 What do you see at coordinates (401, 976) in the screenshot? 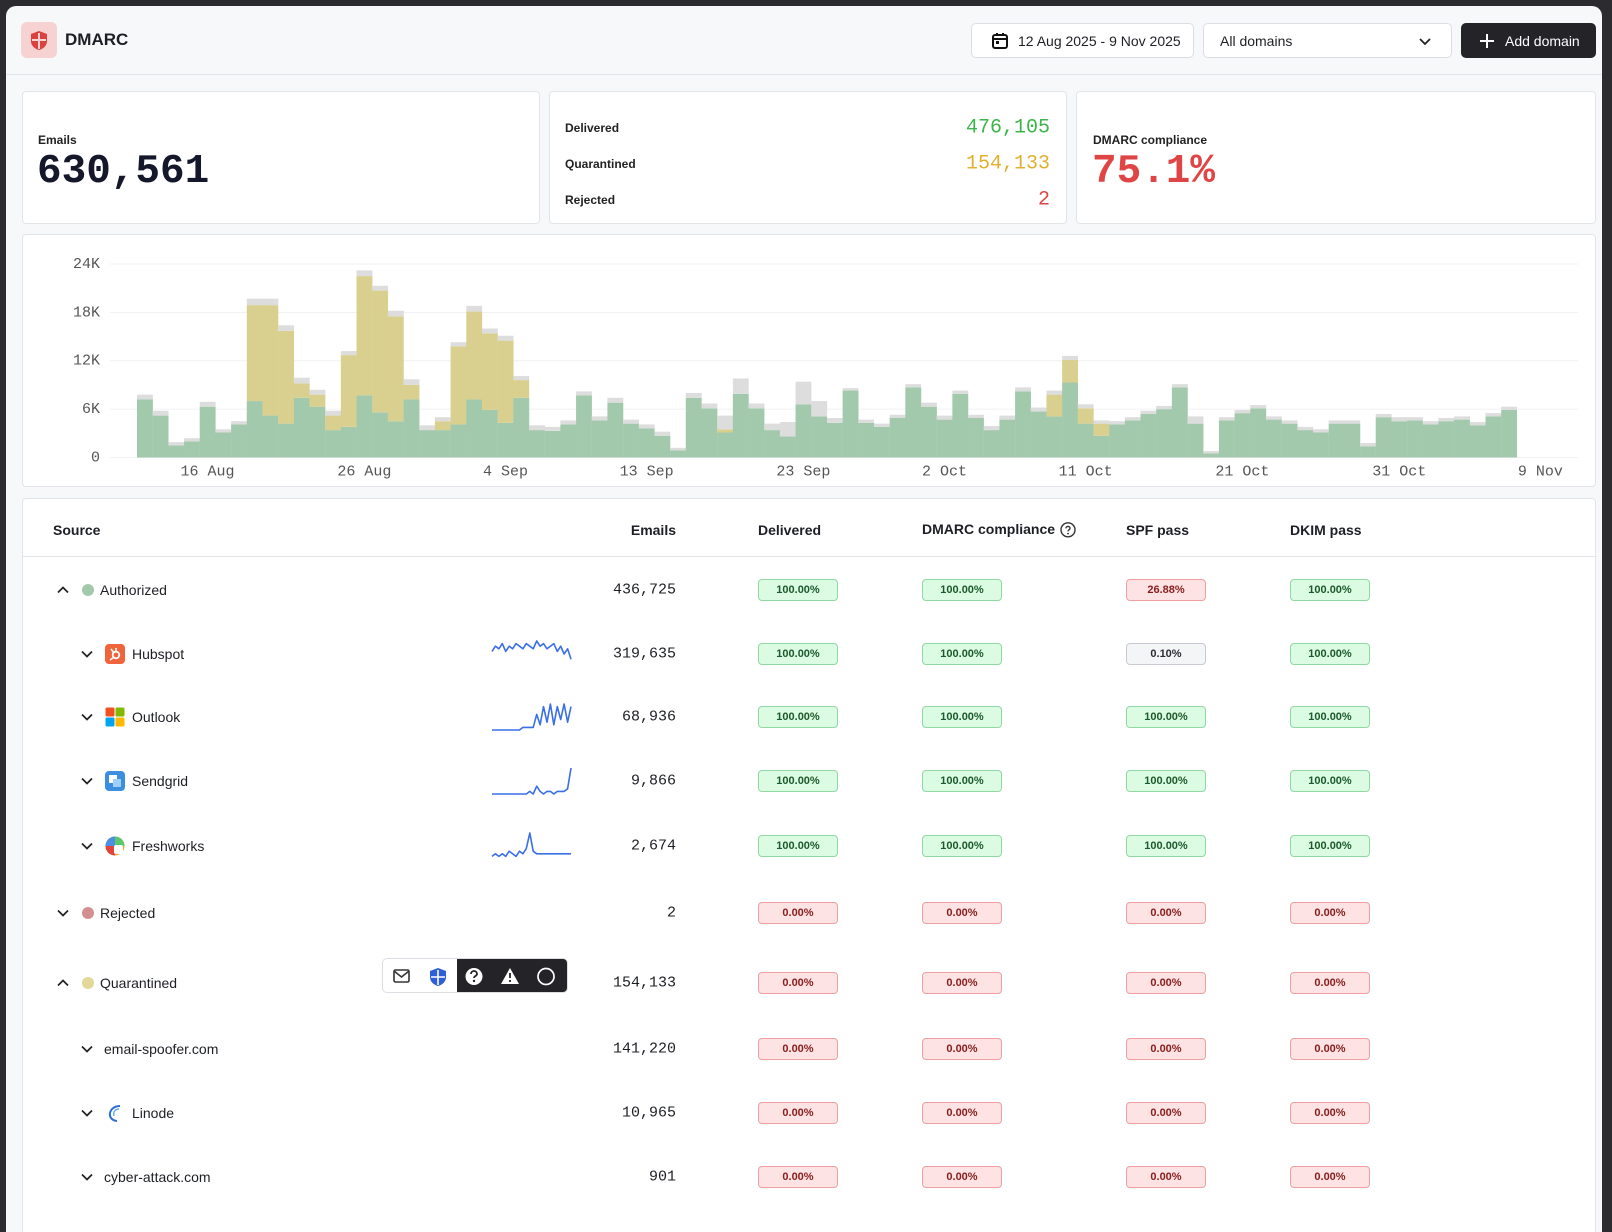
I see `mail-action` at bounding box center [401, 976].